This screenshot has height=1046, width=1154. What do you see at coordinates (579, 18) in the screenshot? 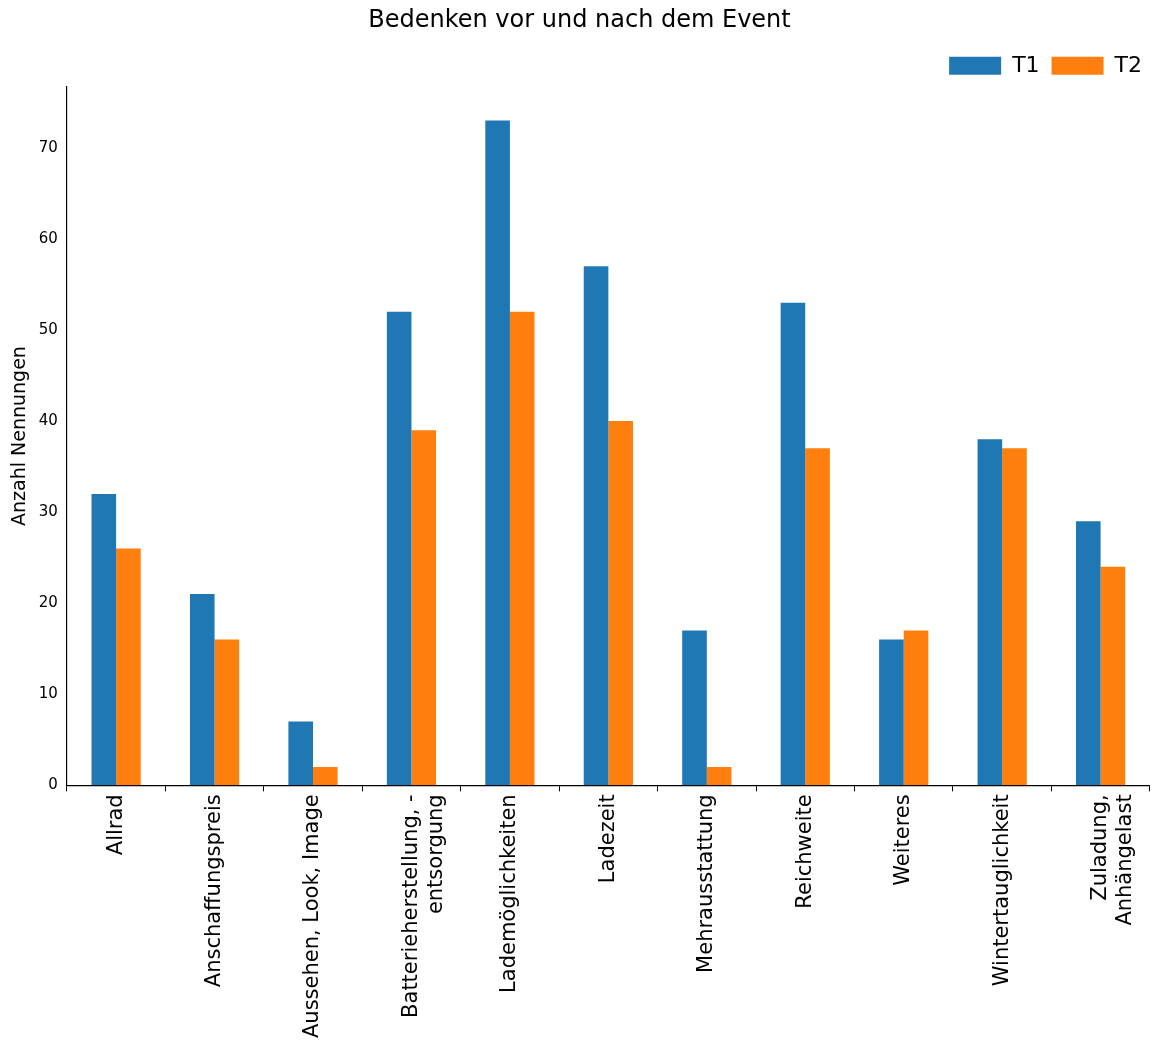
I see `chart-title: Bedenken vor und nach dem Event` at bounding box center [579, 18].